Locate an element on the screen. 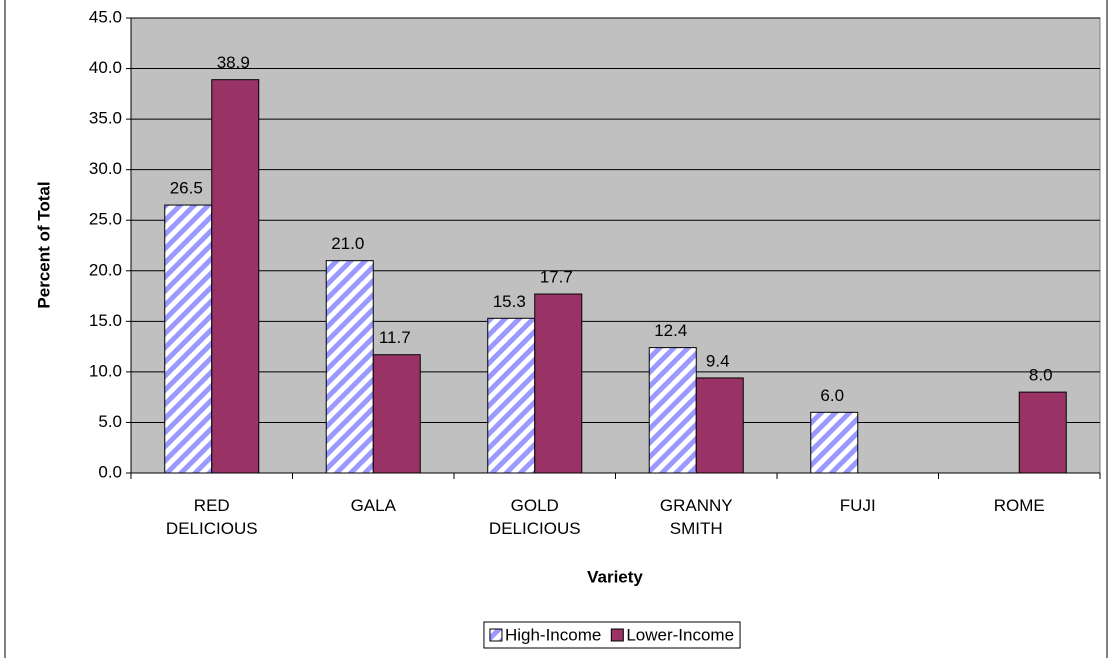 Image resolution: width=1110 pixels, height=658 pixels. data-label: 26.5 is located at coordinates (186, 188).